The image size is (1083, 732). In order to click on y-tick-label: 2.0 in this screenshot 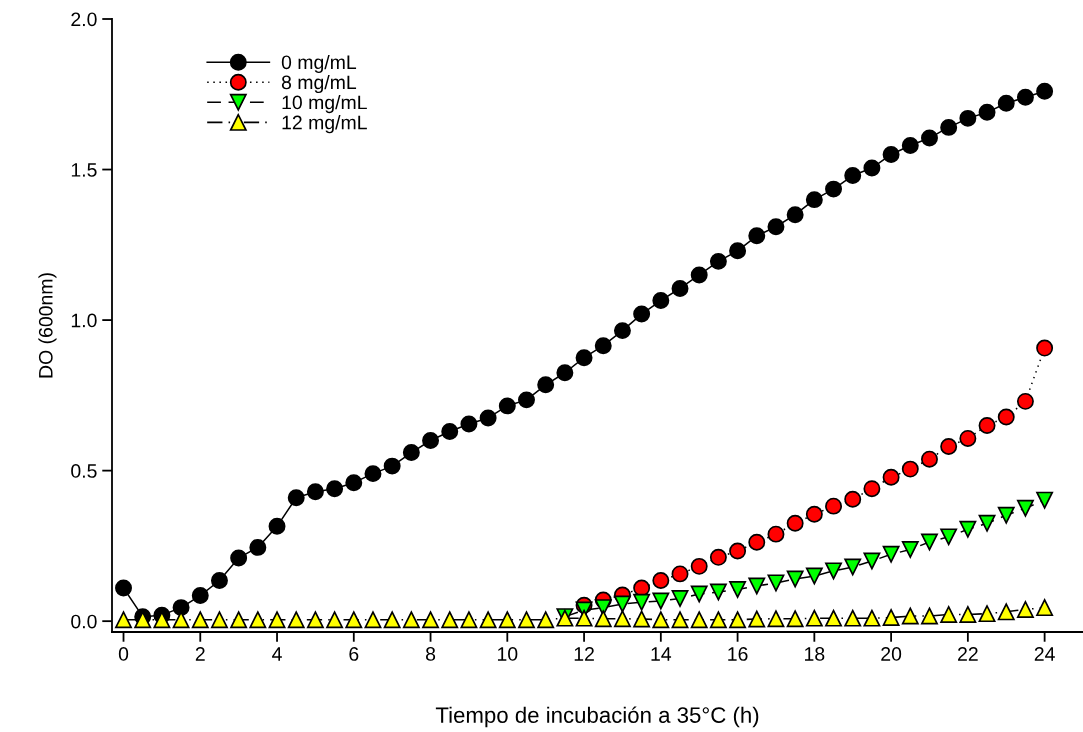, I will do `click(84, 19)`.